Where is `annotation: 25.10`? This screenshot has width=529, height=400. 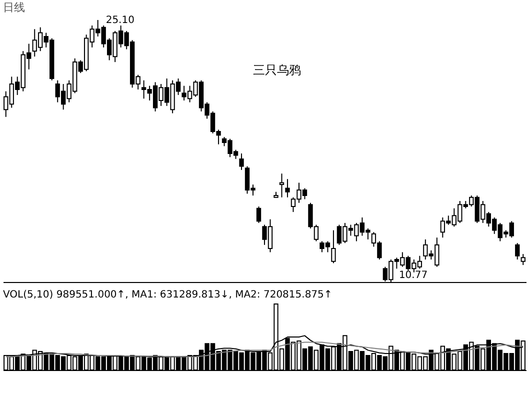
annotation: 25.10 is located at coordinates (120, 20).